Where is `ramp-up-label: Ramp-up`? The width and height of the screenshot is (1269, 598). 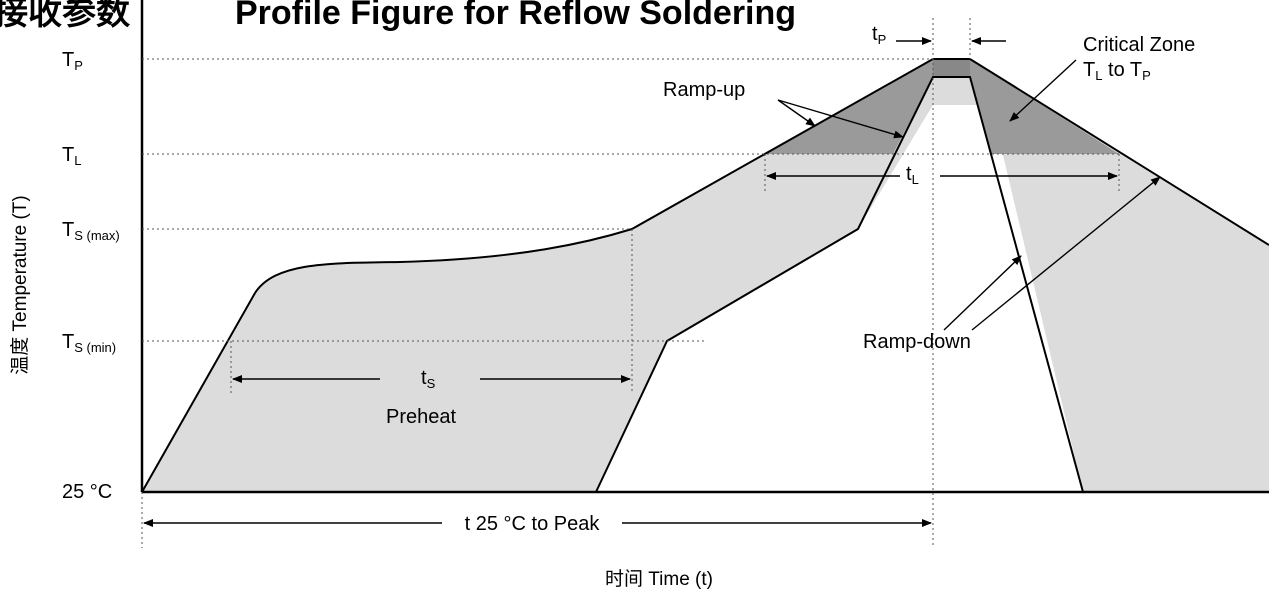
ramp-up-label: Ramp-up is located at coordinates (704, 90).